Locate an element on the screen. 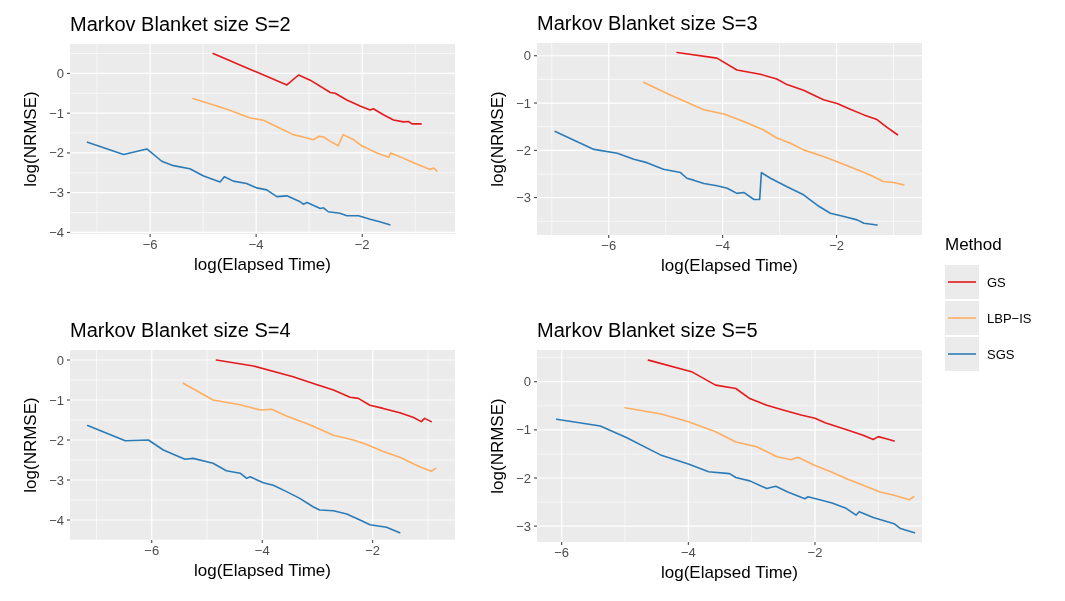  legend-label: SGS is located at coordinates (1001, 354).